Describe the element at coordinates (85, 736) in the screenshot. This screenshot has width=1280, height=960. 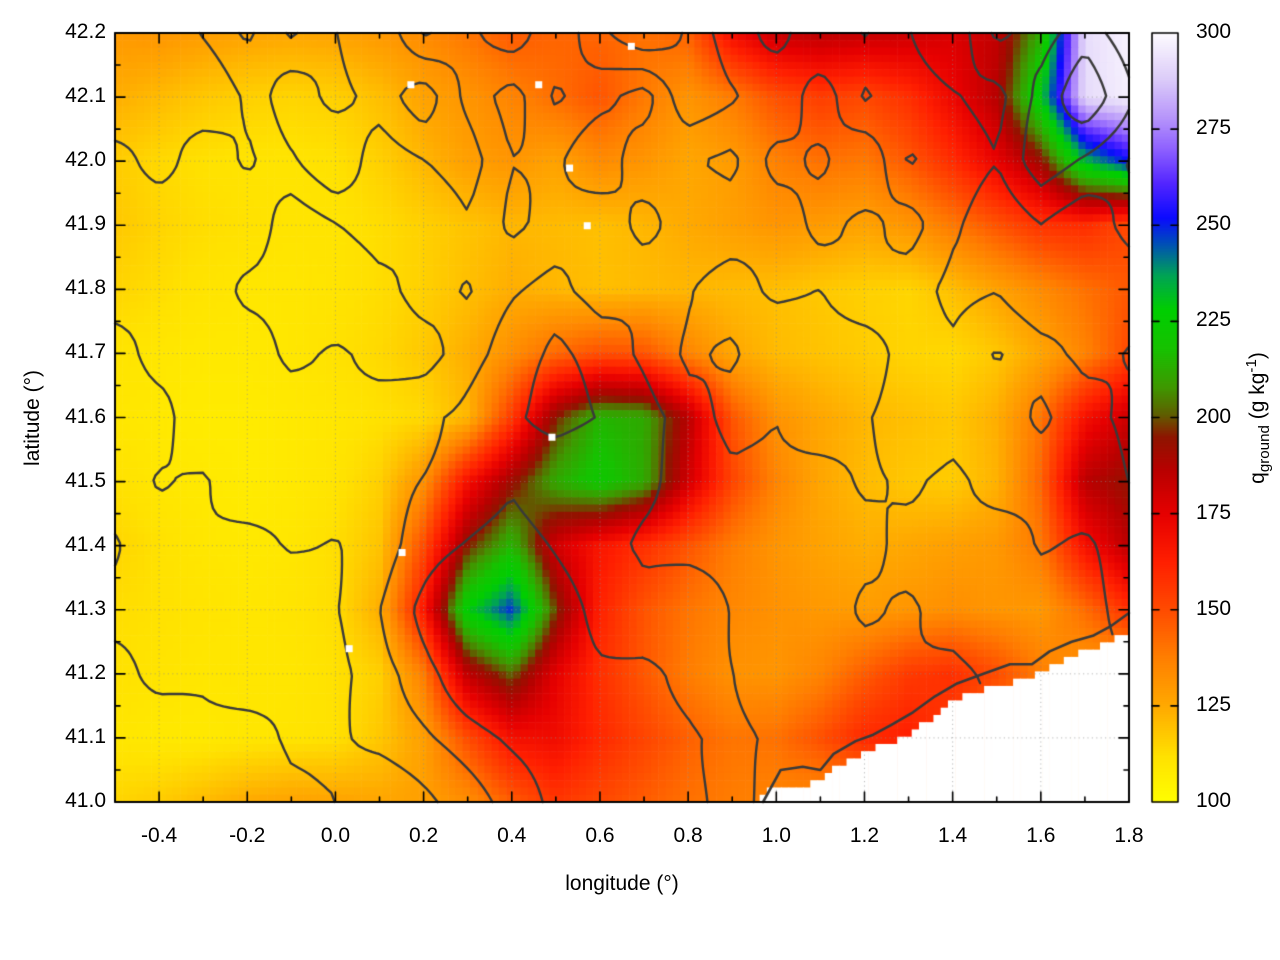
I see `y-tick-label: 41.1` at that location.